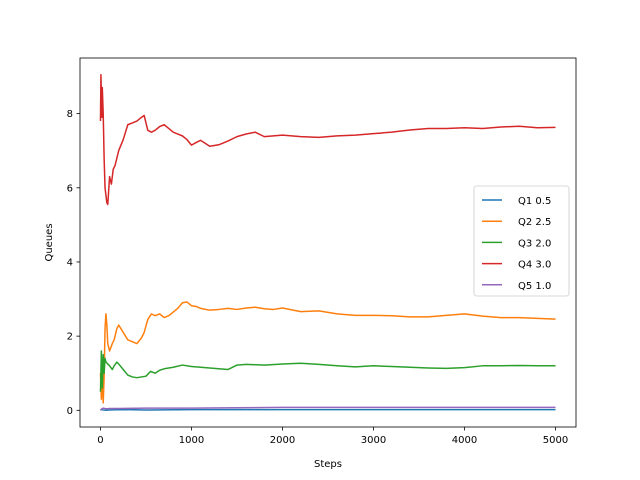 The width and height of the screenshot is (640, 480). Describe the element at coordinates (100, 440) in the screenshot. I see `x-tick-label: 0` at that location.